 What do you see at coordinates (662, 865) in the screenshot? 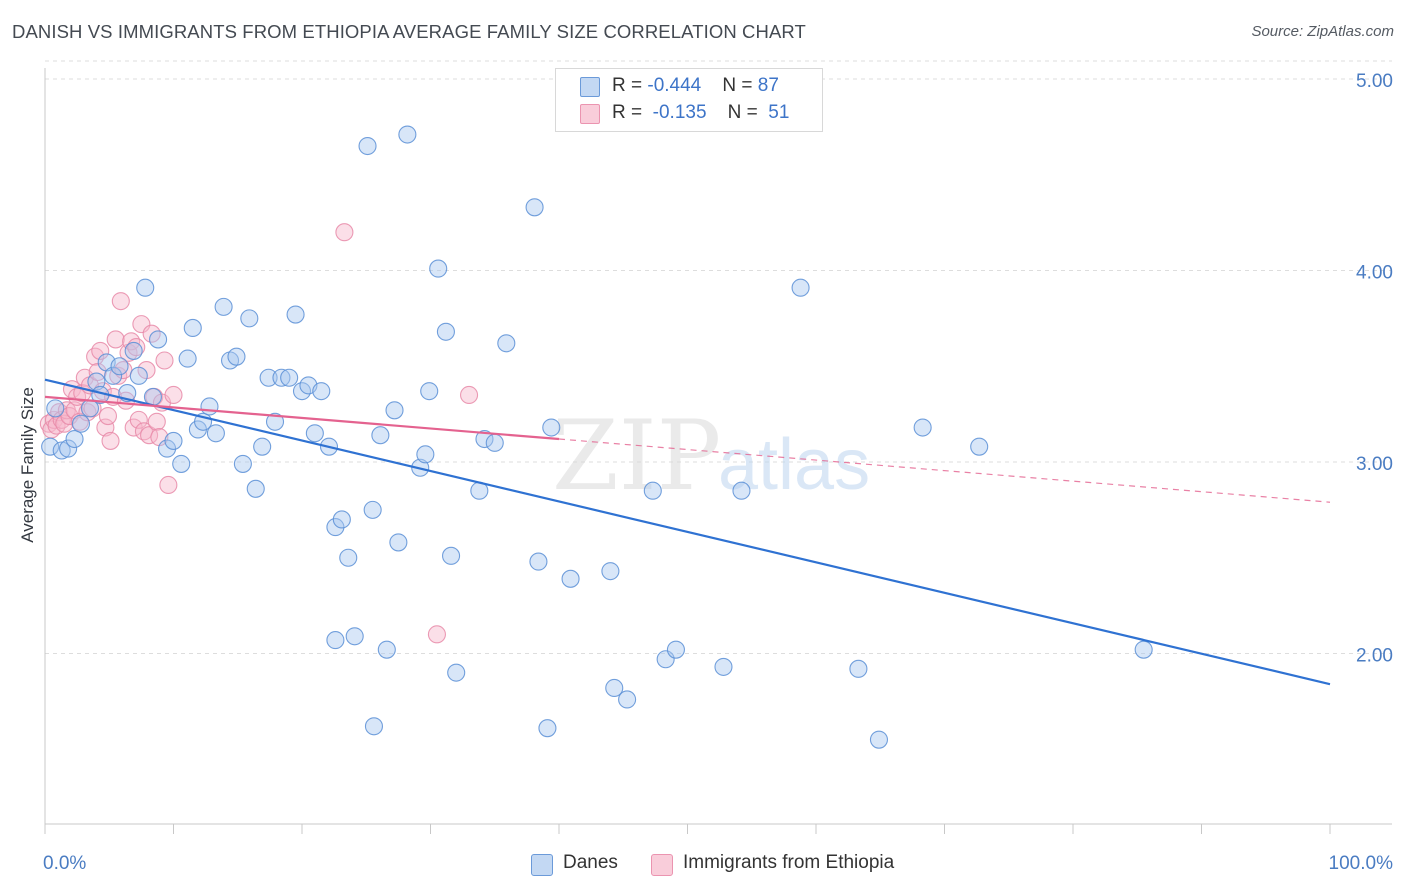
I see `bottom-legend-swatch-ethiopia` at bounding box center [662, 865].